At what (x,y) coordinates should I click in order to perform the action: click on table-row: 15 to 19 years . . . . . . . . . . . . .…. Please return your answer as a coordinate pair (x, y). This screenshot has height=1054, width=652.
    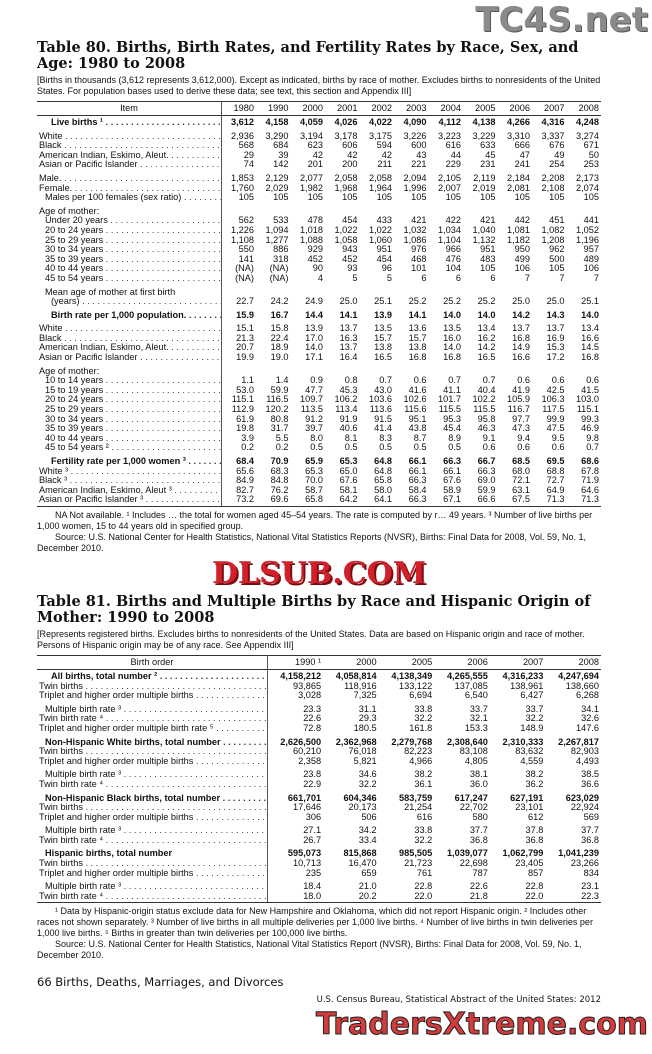
    Looking at the image, I should click on (319, 390).